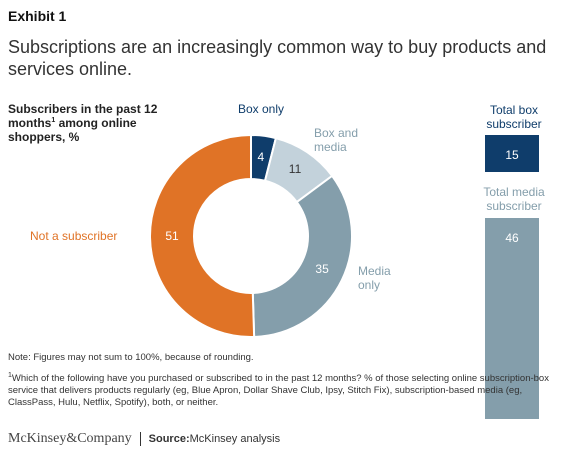 The width and height of the screenshot is (573, 459). Describe the element at coordinates (322, 269) in the screenshot. I see `slice-value-media-only: 35` at that location.